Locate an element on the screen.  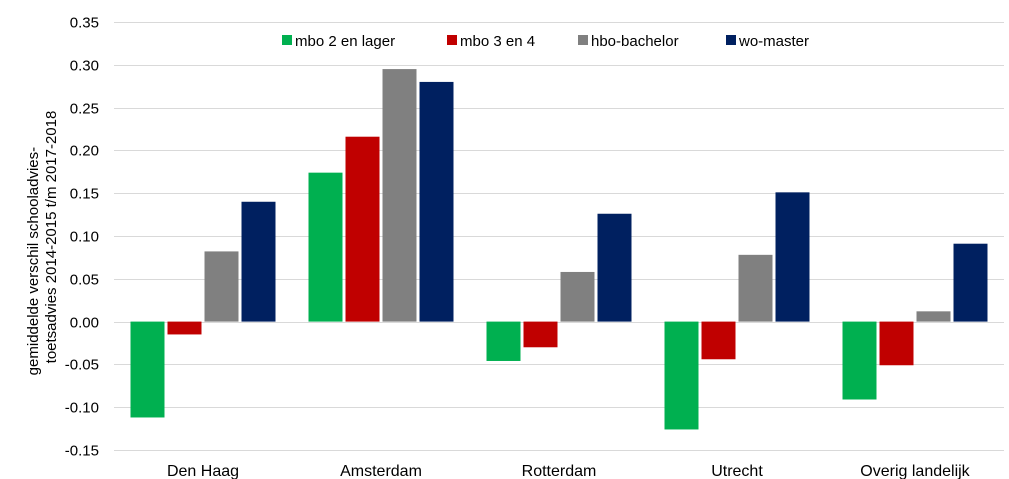
y-tick-label: 0.15 is located at coordinates (84, 194).